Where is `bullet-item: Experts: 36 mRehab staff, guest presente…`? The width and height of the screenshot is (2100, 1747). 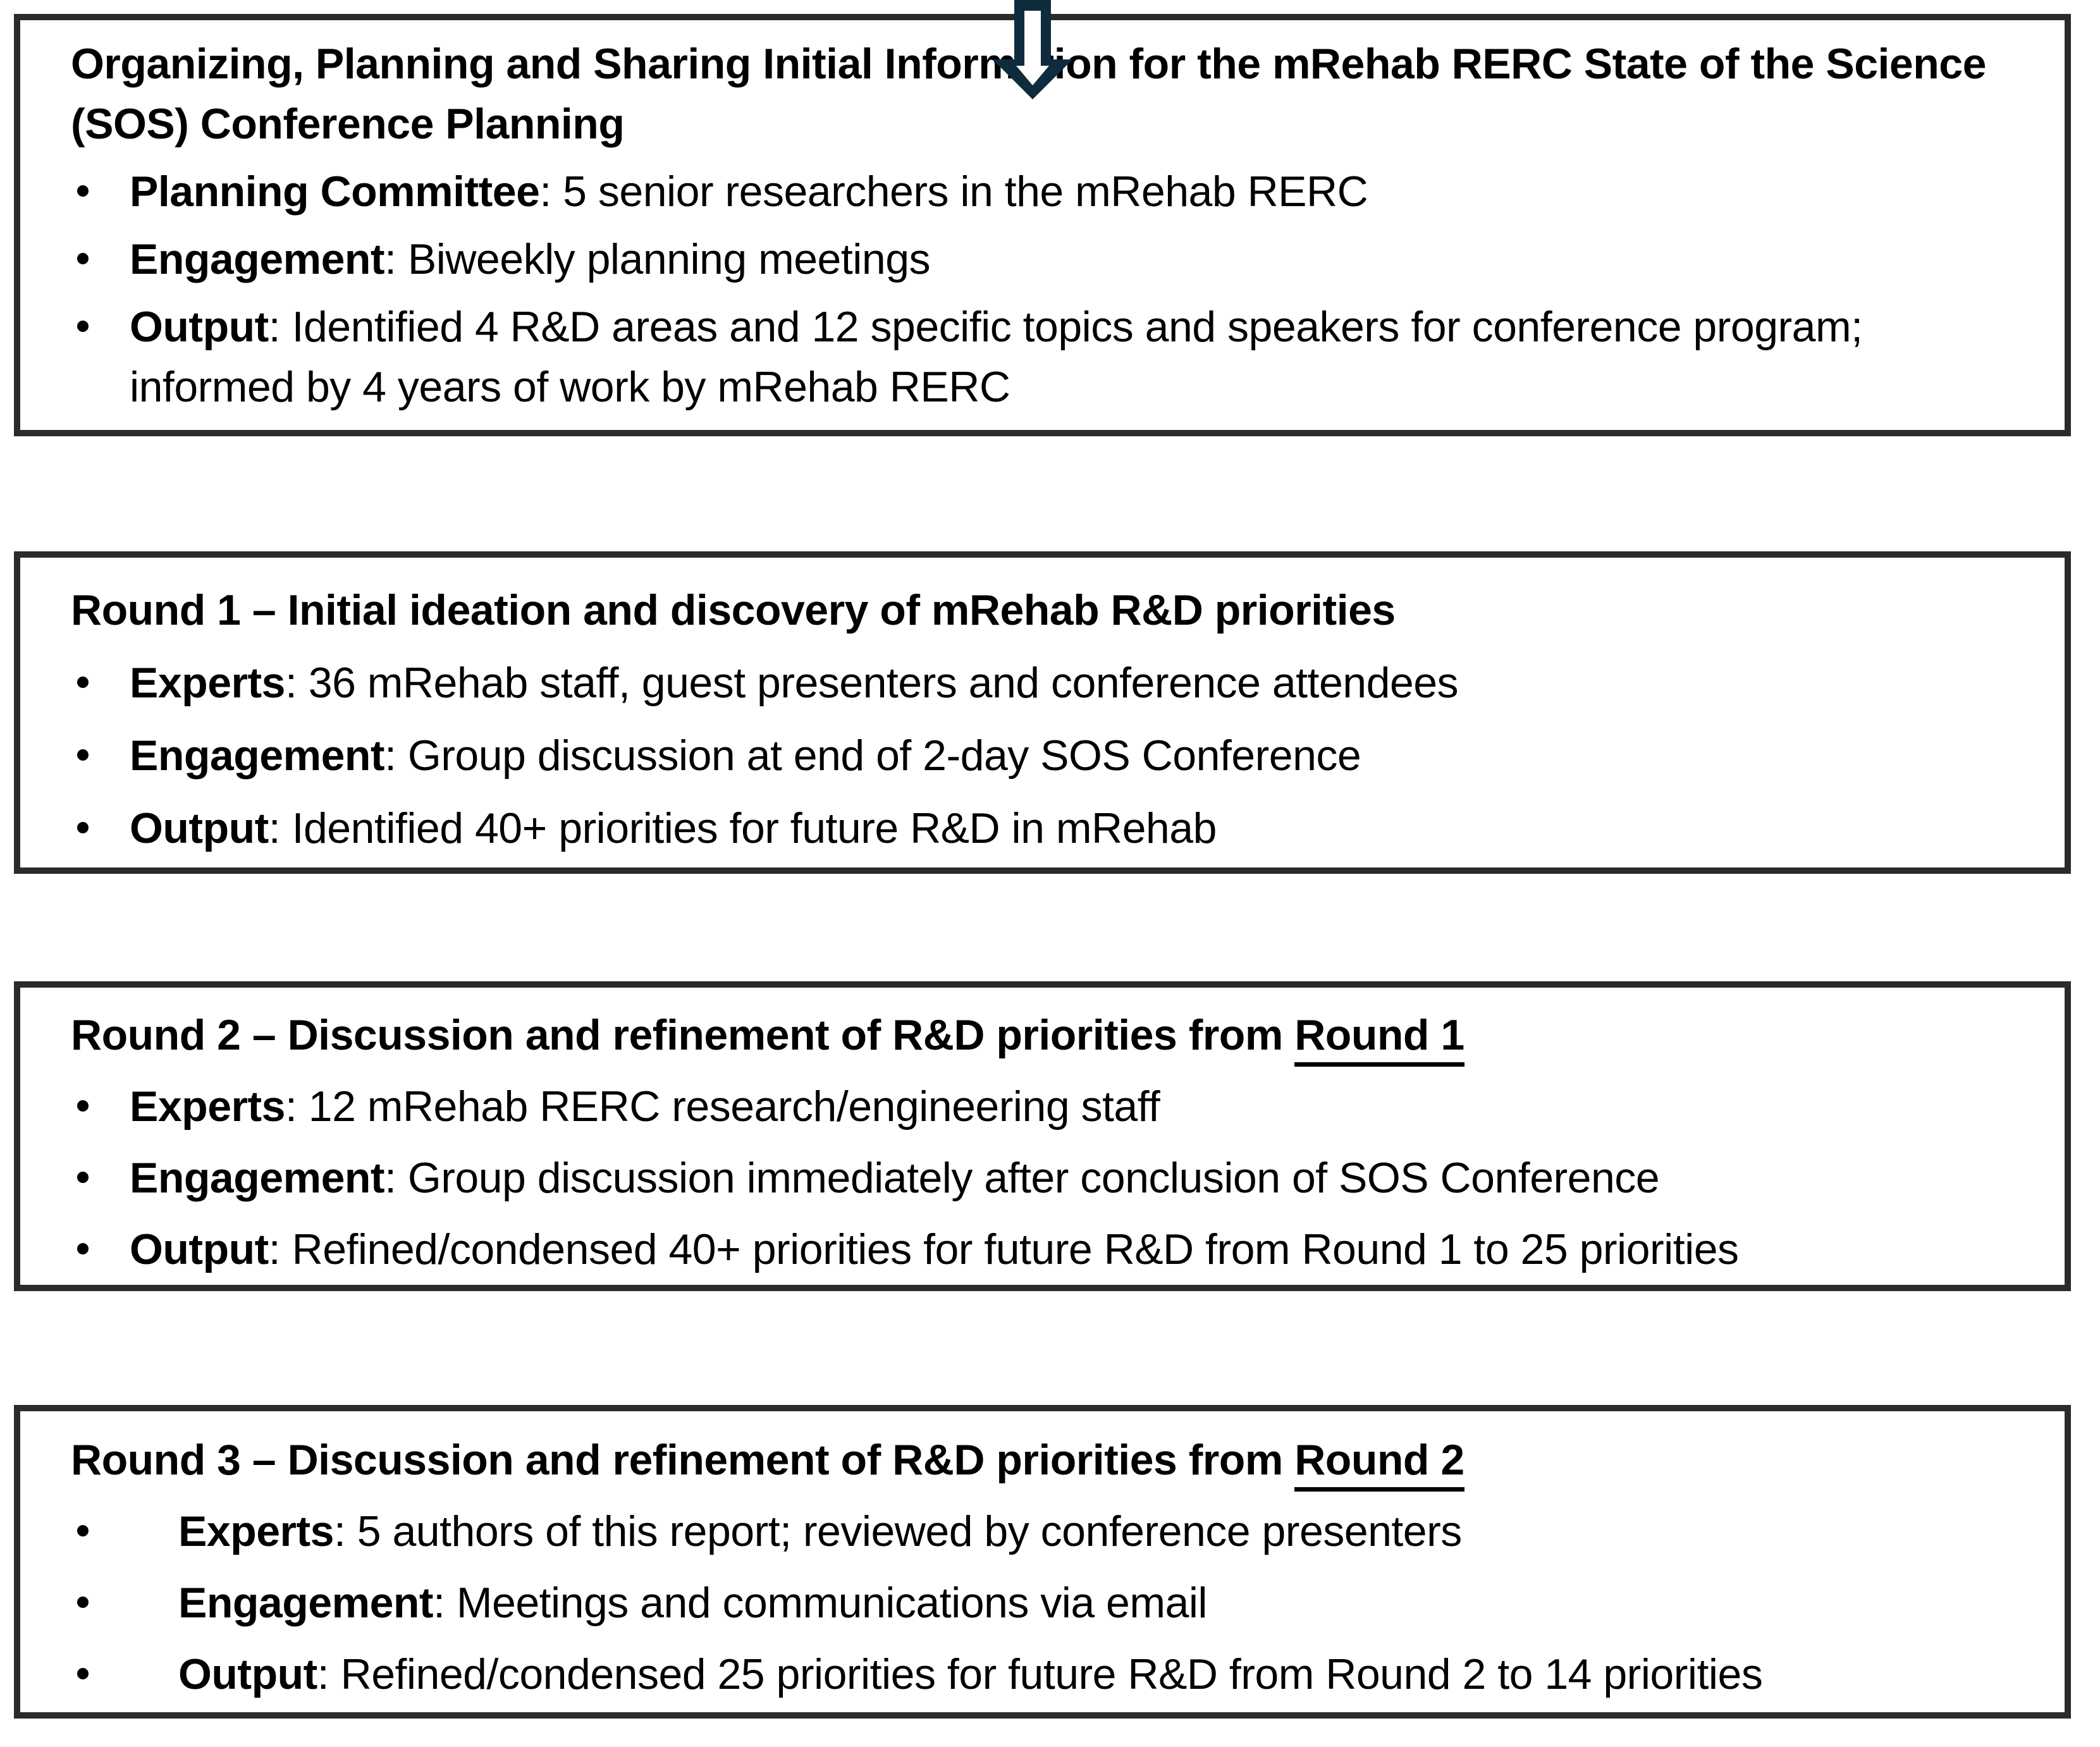 bullet-item: Experts: 36 mRehab staff, guest presente… is located at coordinates (1049, 683).